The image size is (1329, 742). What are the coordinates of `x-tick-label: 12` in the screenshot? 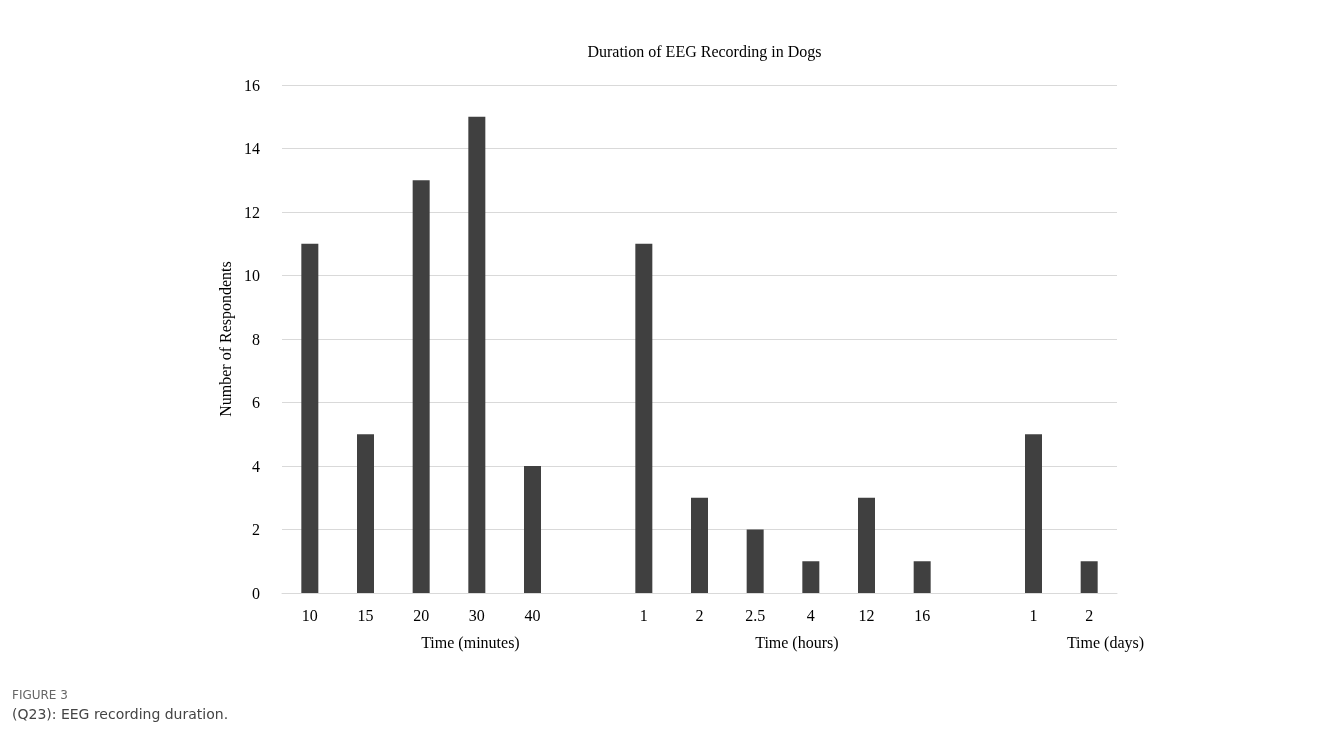 It's located at (866, 615).